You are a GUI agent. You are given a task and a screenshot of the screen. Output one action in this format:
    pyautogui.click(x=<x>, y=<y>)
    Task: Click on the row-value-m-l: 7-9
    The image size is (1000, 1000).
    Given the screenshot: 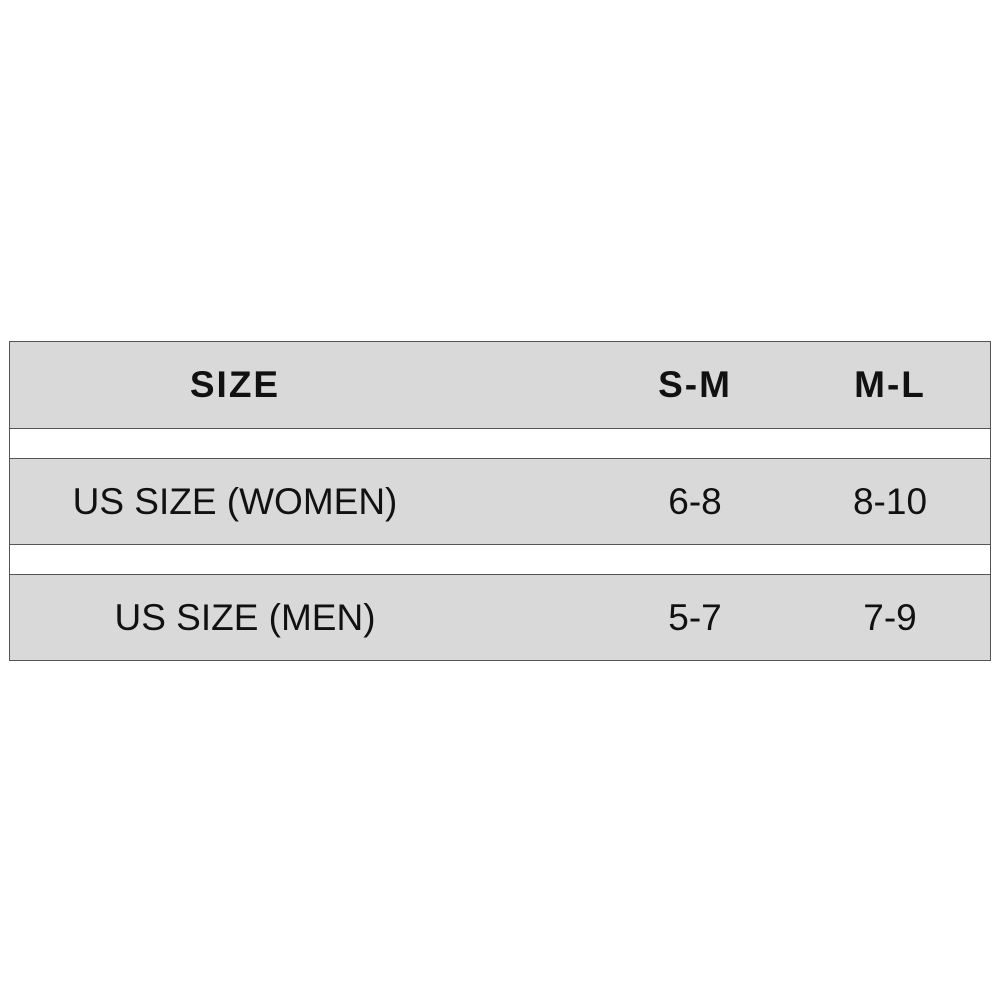 What is the action you would take?
    pyautogui.click(x=890, y=617)
    